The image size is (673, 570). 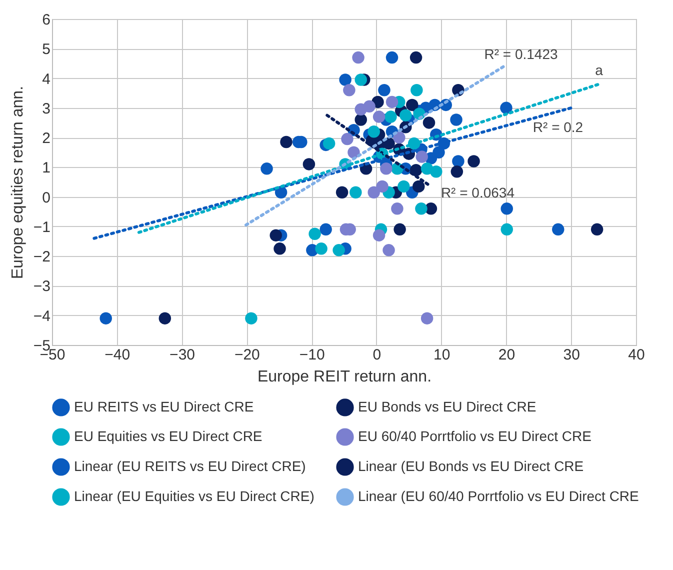 I want to click on x-tick-label: 40, so click(x=636, y=355).